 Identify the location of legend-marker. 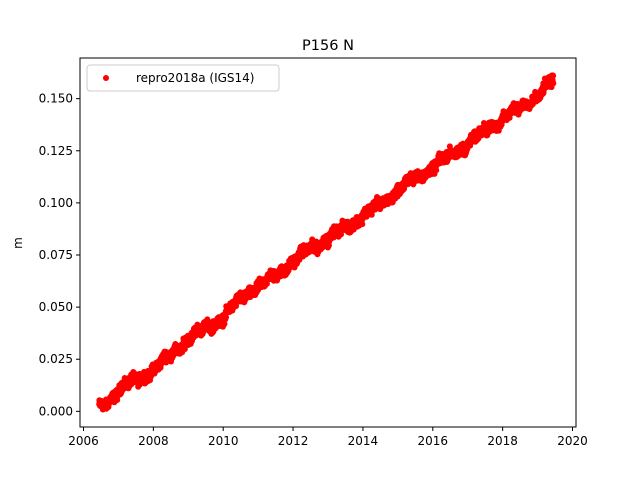
(106, 78).